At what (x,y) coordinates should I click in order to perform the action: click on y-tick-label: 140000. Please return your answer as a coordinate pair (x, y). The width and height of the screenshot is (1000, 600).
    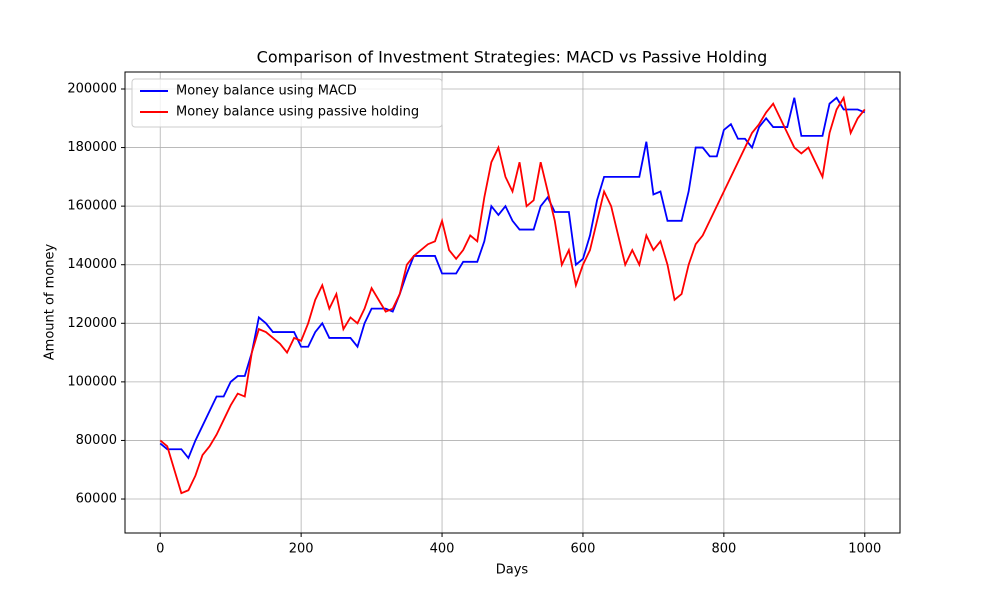
    Looking at the image, I should click on (92, 264).